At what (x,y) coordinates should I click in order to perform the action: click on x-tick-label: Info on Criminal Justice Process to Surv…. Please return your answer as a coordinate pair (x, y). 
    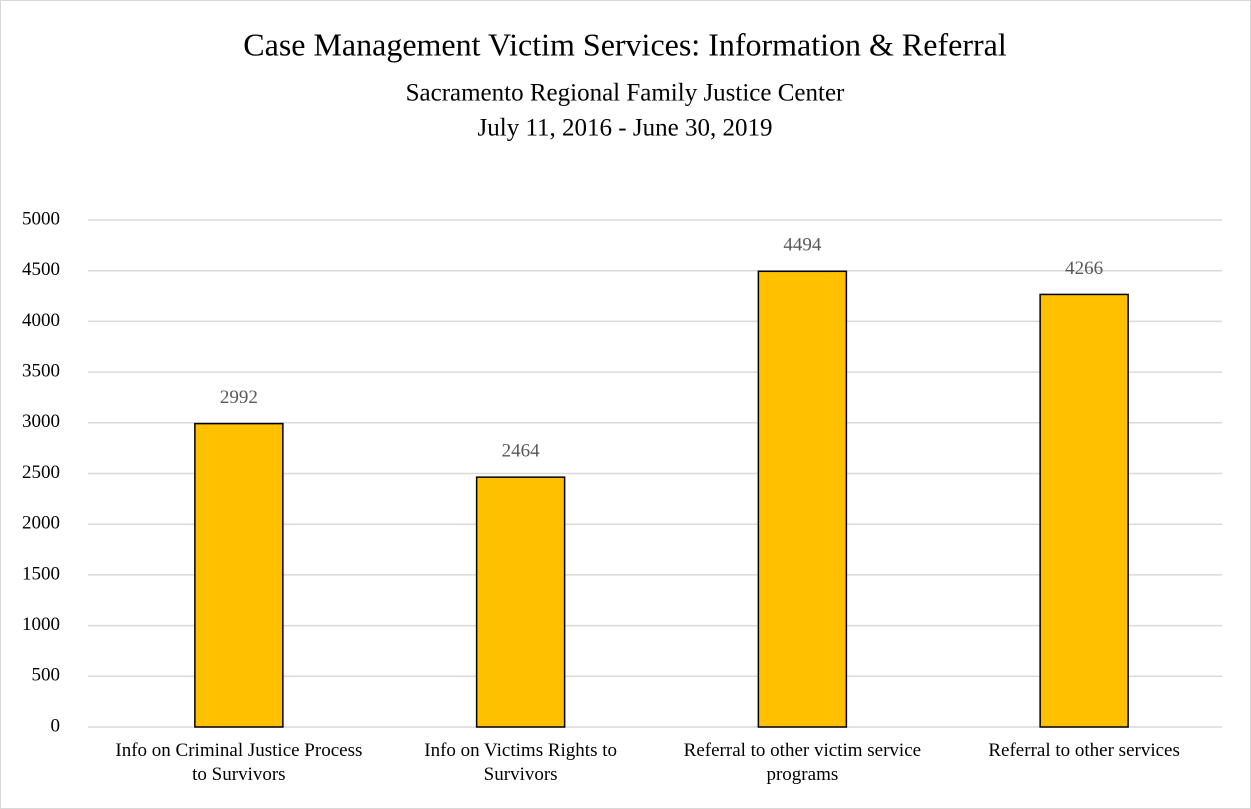
    Looking at the image, I should click on (239, 762).